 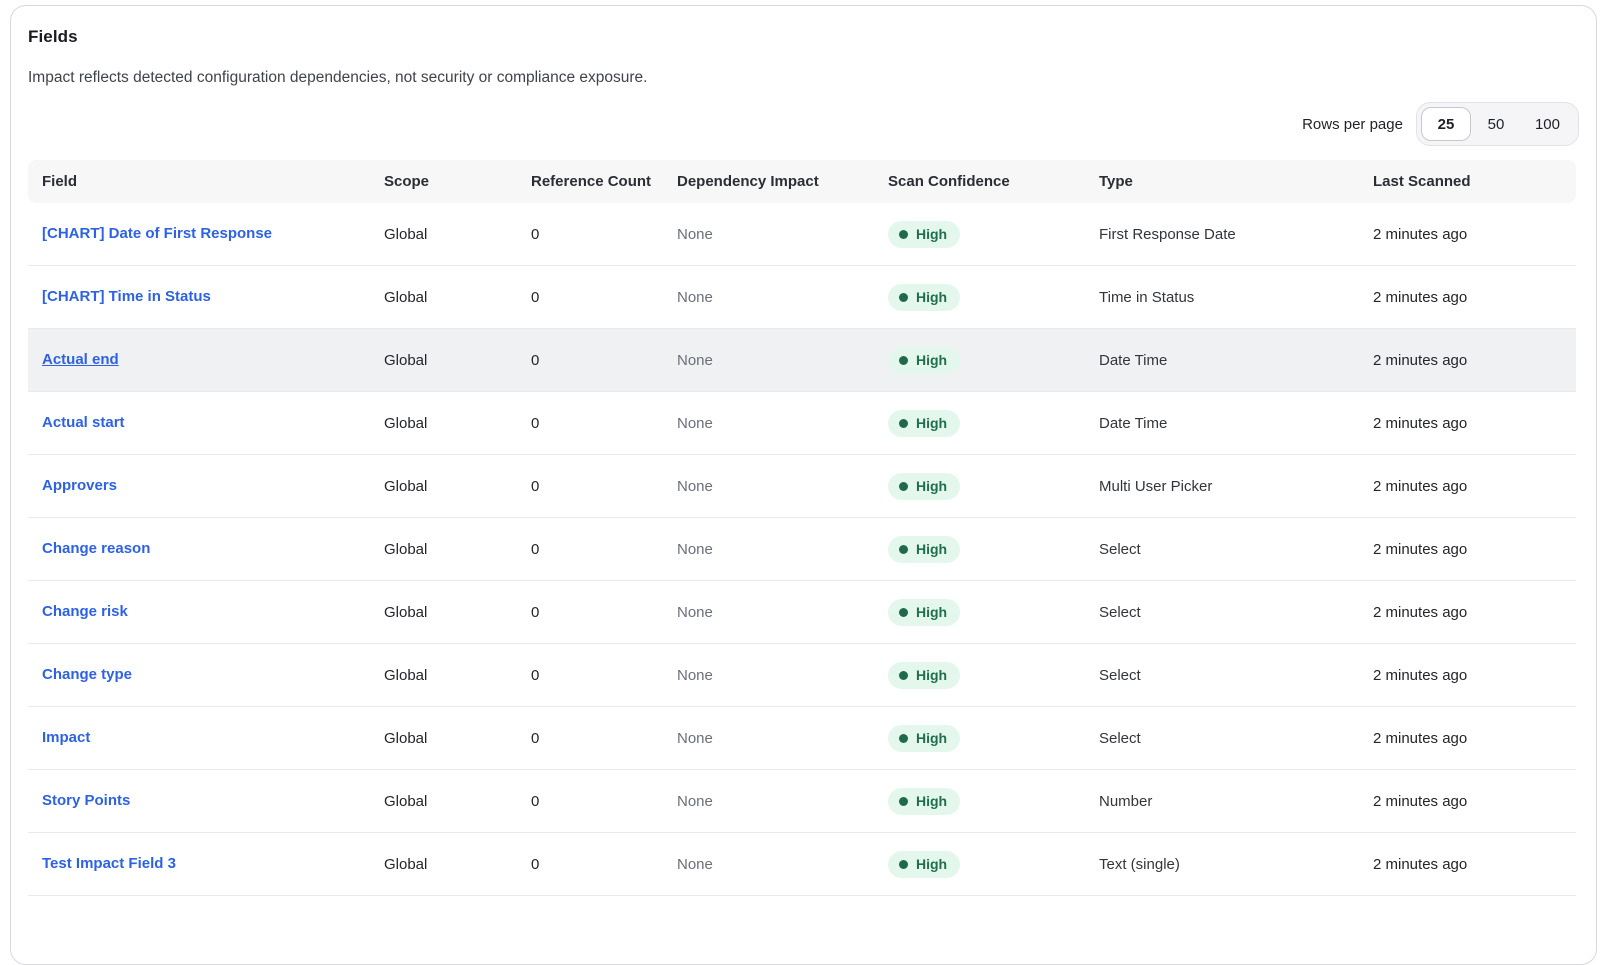 I want to click on field-link: [CHART] Date of First Response, so click(x=157, y=233).